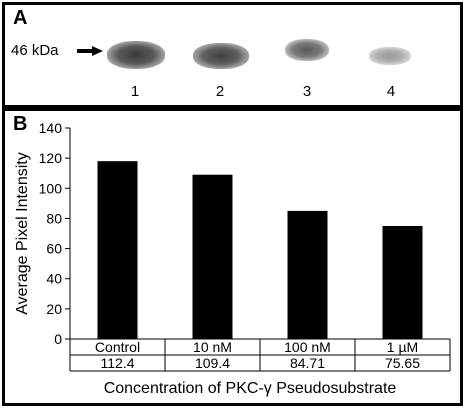  What do you see at coordinates (307, 347) in the screenshot?
I see `x-tick-label: 100 nM` at bounding box center [307, 347].